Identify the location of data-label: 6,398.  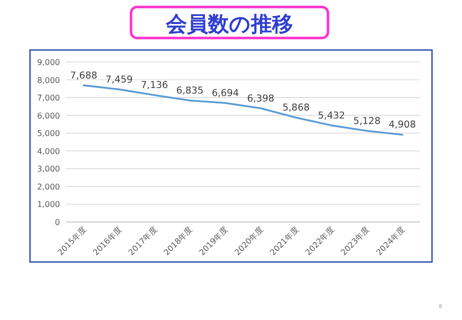
(260, 98).